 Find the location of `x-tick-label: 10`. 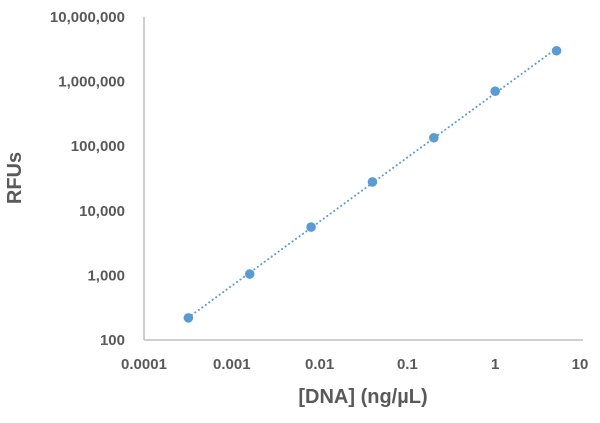

x-tick-label: 10 is located at coordinates (580, 364).